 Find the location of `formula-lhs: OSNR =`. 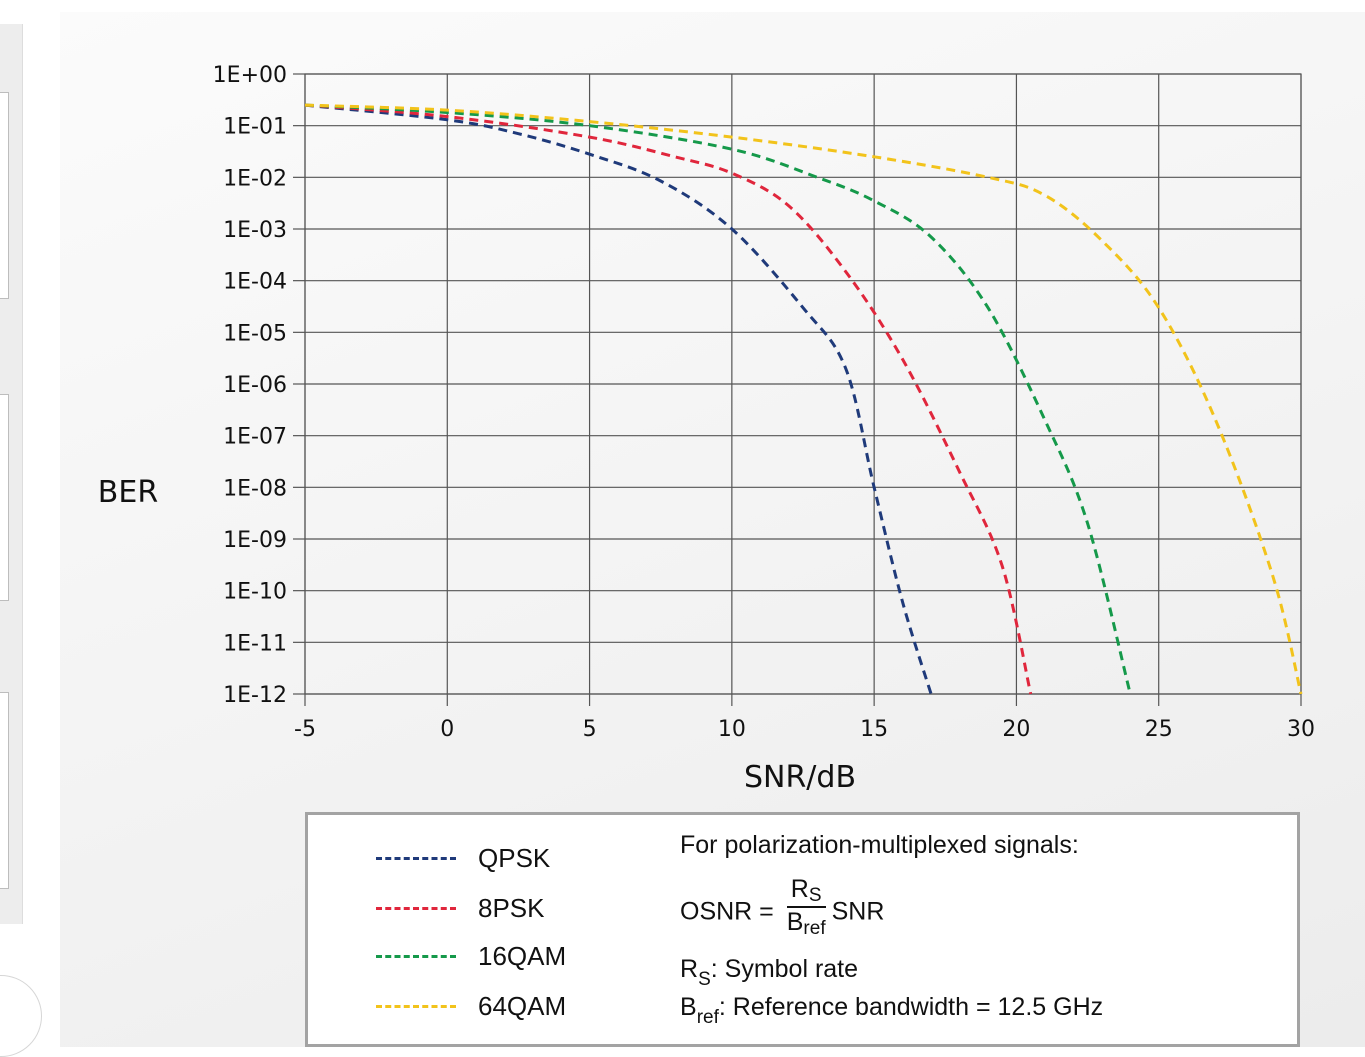

formula-lhs: OSNR = is located at coordinates (730, 911).